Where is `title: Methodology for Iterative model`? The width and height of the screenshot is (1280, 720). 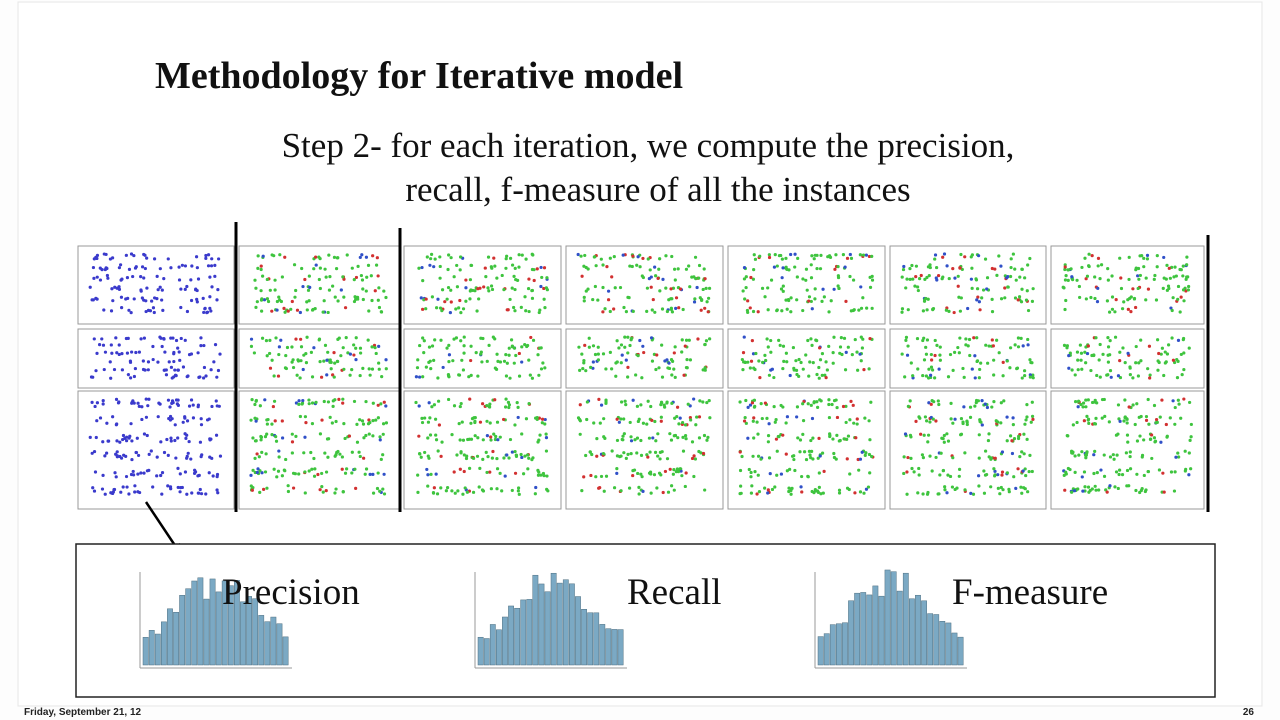
title: Methodology for Iterative model is located at coordinates (419, 76).